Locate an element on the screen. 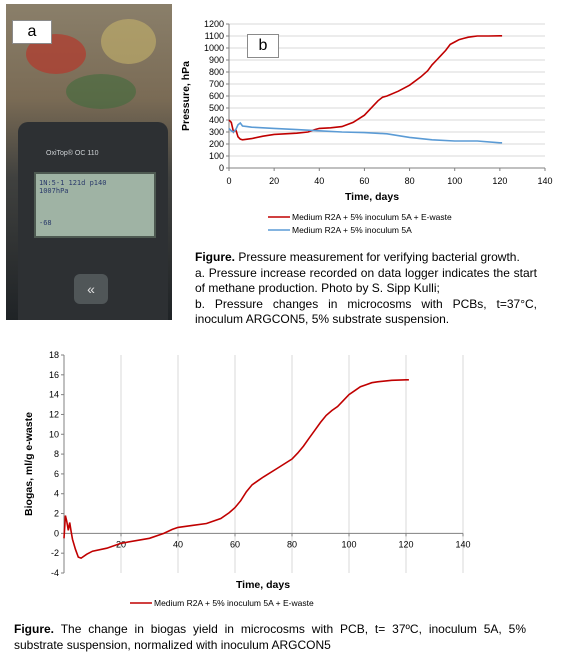 This screenshot has height=662, width=574. y-tick-label: -2 is located at coordinates (55, 553).